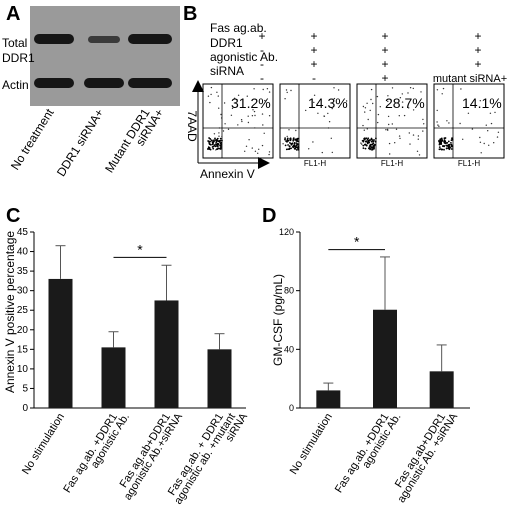 This screenshot has height=526, width=520. What do you see at coordinates (278, 320) in the screenshot?
I see `panel-d-ylabel: GM-CSF (pg/mL)` at bounding box center [278, 320].